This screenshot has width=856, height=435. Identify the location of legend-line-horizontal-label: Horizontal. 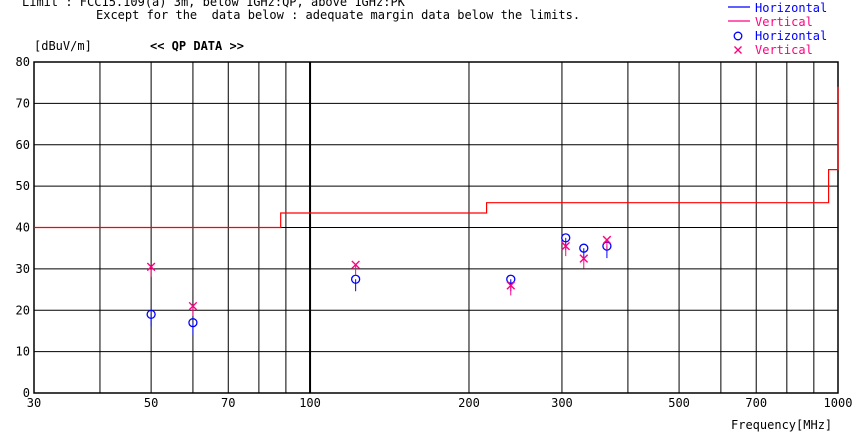
(791, 8).